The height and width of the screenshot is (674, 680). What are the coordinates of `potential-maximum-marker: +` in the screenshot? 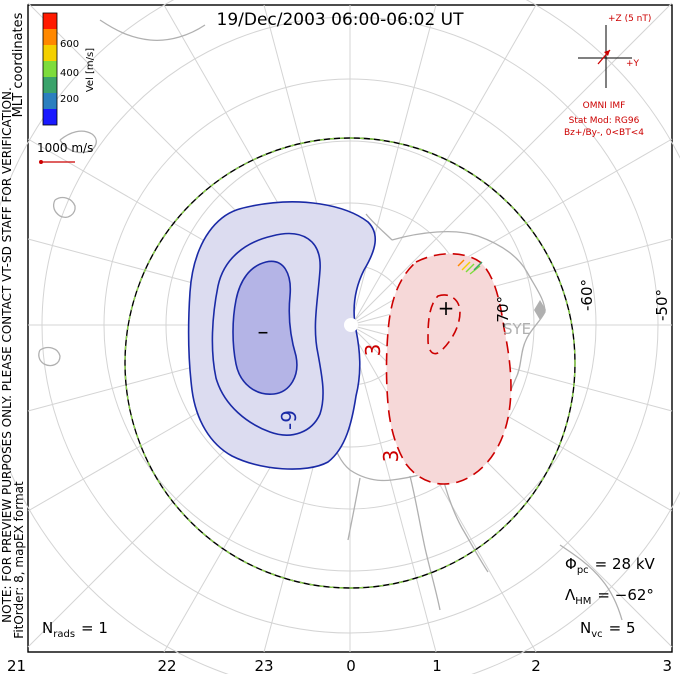 It's located at (446, 308).